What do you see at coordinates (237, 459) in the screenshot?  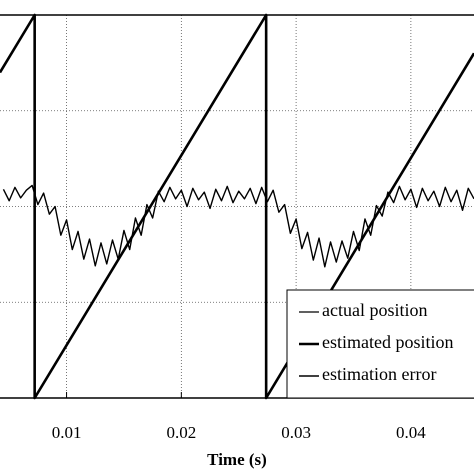 I see `x-axis-label: Time (s)` at bounding box center [237, 459].